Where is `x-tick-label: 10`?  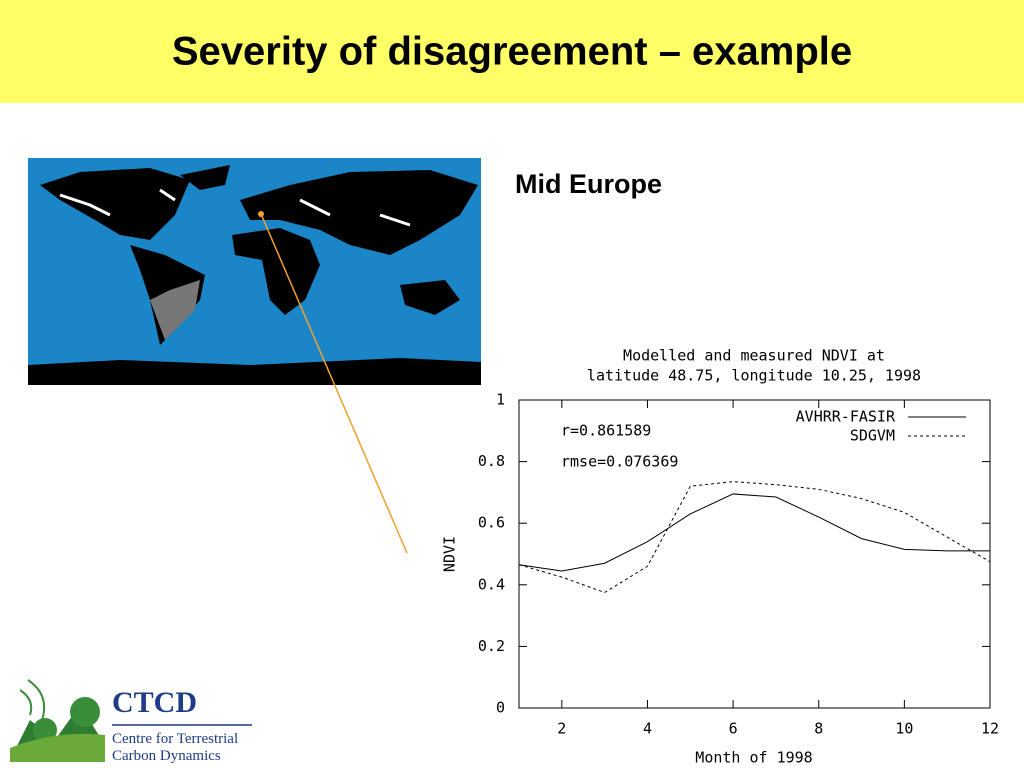 x-tick-label: 10 is located at coordinates (904, 729).